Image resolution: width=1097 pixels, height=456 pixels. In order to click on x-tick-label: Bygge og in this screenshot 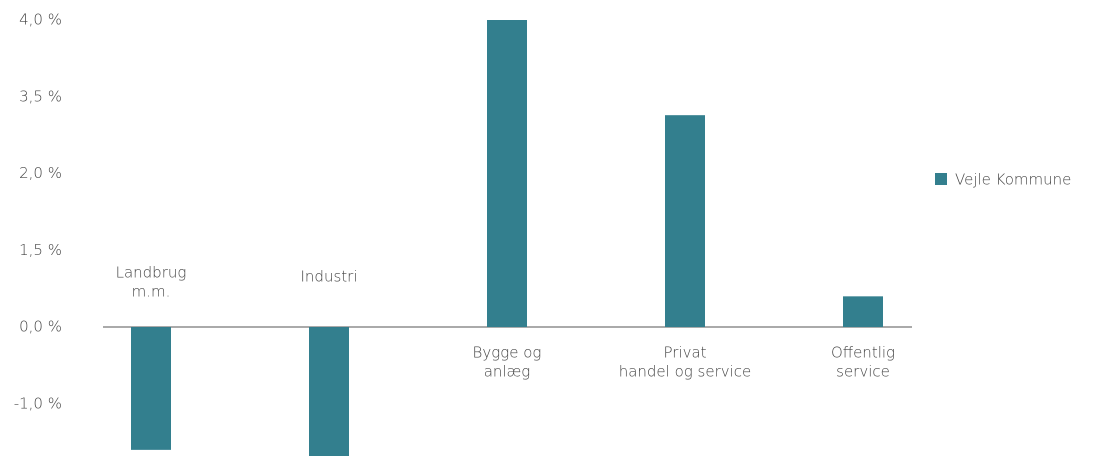, I will do `click(507, 353)`.